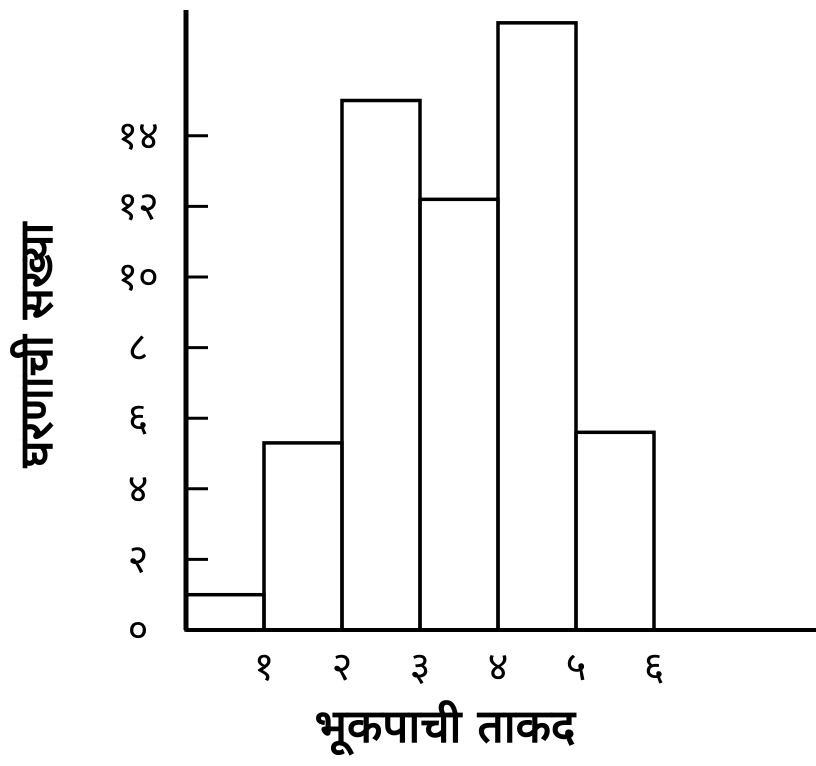  What do you see at coordinates (138, 136) in the screenshot?
I see `y-tick-label: १४` at bounding box center [138, 136].